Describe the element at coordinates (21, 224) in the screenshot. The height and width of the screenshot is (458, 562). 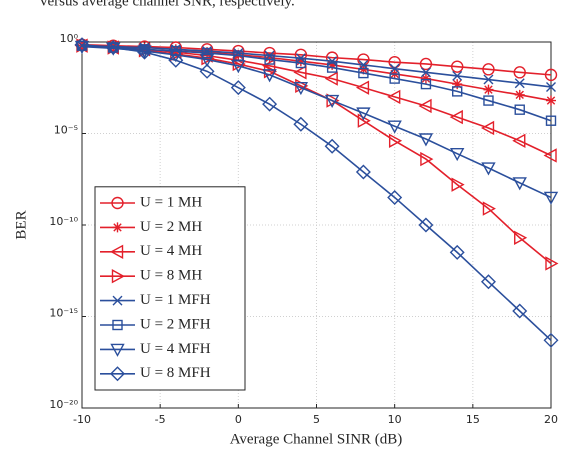
I see `y-axis-label: BER` at that location.